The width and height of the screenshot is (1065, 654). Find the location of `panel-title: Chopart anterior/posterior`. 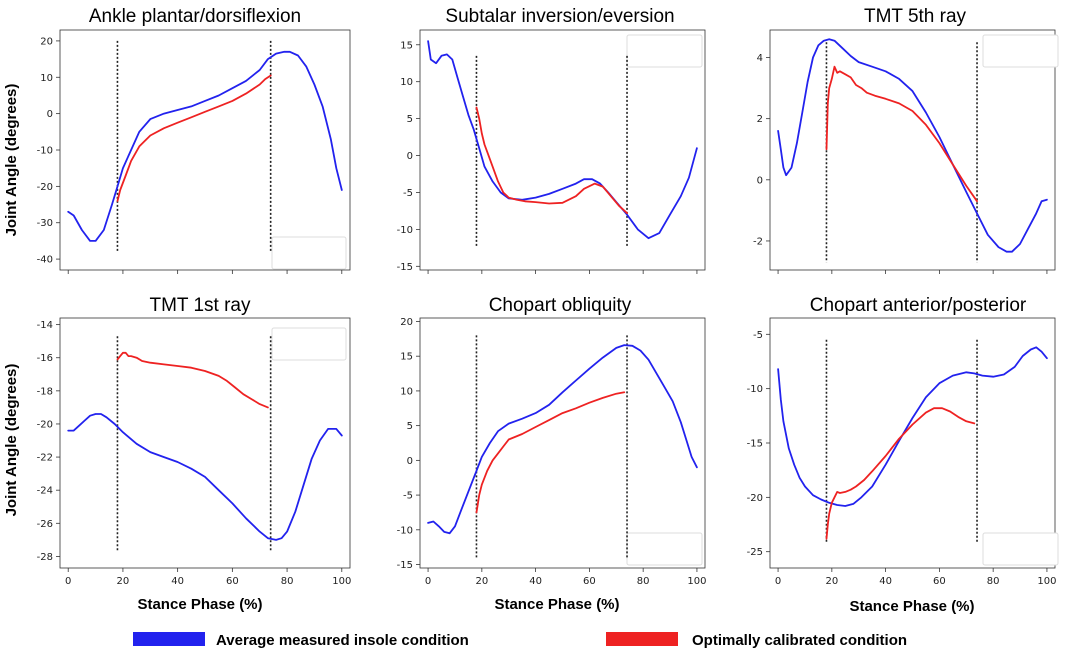

panel-title: Chopart anterior/posterior is located at coordinates (918, 305).